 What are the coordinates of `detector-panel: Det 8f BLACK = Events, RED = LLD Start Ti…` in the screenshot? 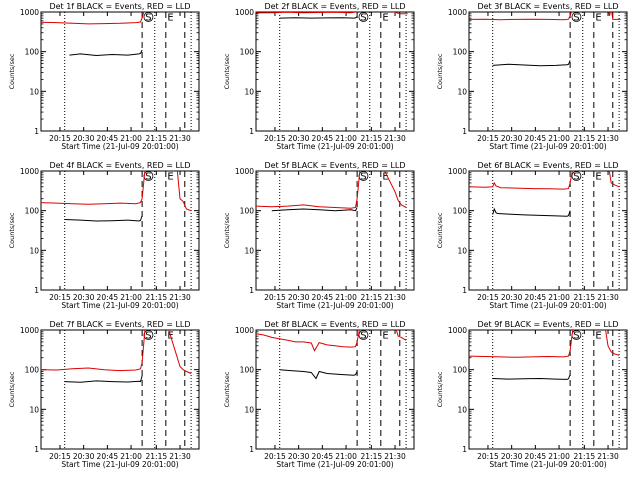 It's located at (319, 394).